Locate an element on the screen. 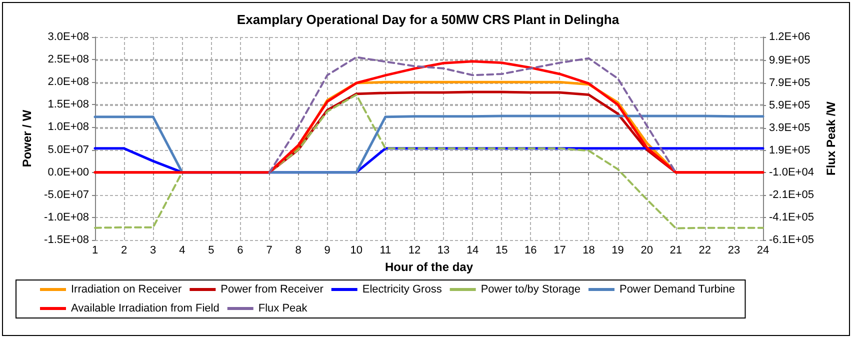 The image size is (856, 342). y2-tick-label: -1.0E+04 is located at coordinates (791, 172).